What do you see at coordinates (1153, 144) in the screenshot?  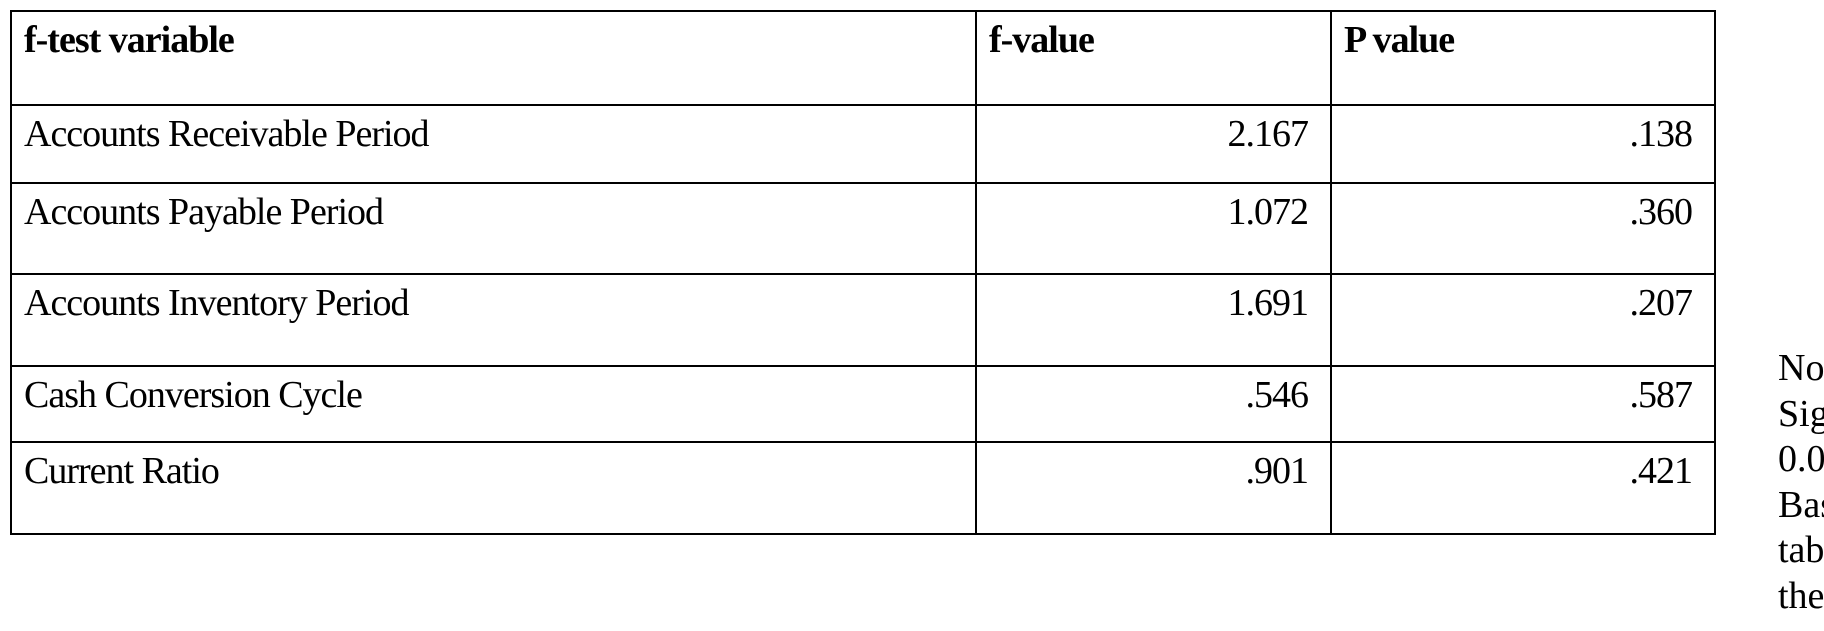 I see `cell-f-value: 2.167` at bounding box center [1153, 144].